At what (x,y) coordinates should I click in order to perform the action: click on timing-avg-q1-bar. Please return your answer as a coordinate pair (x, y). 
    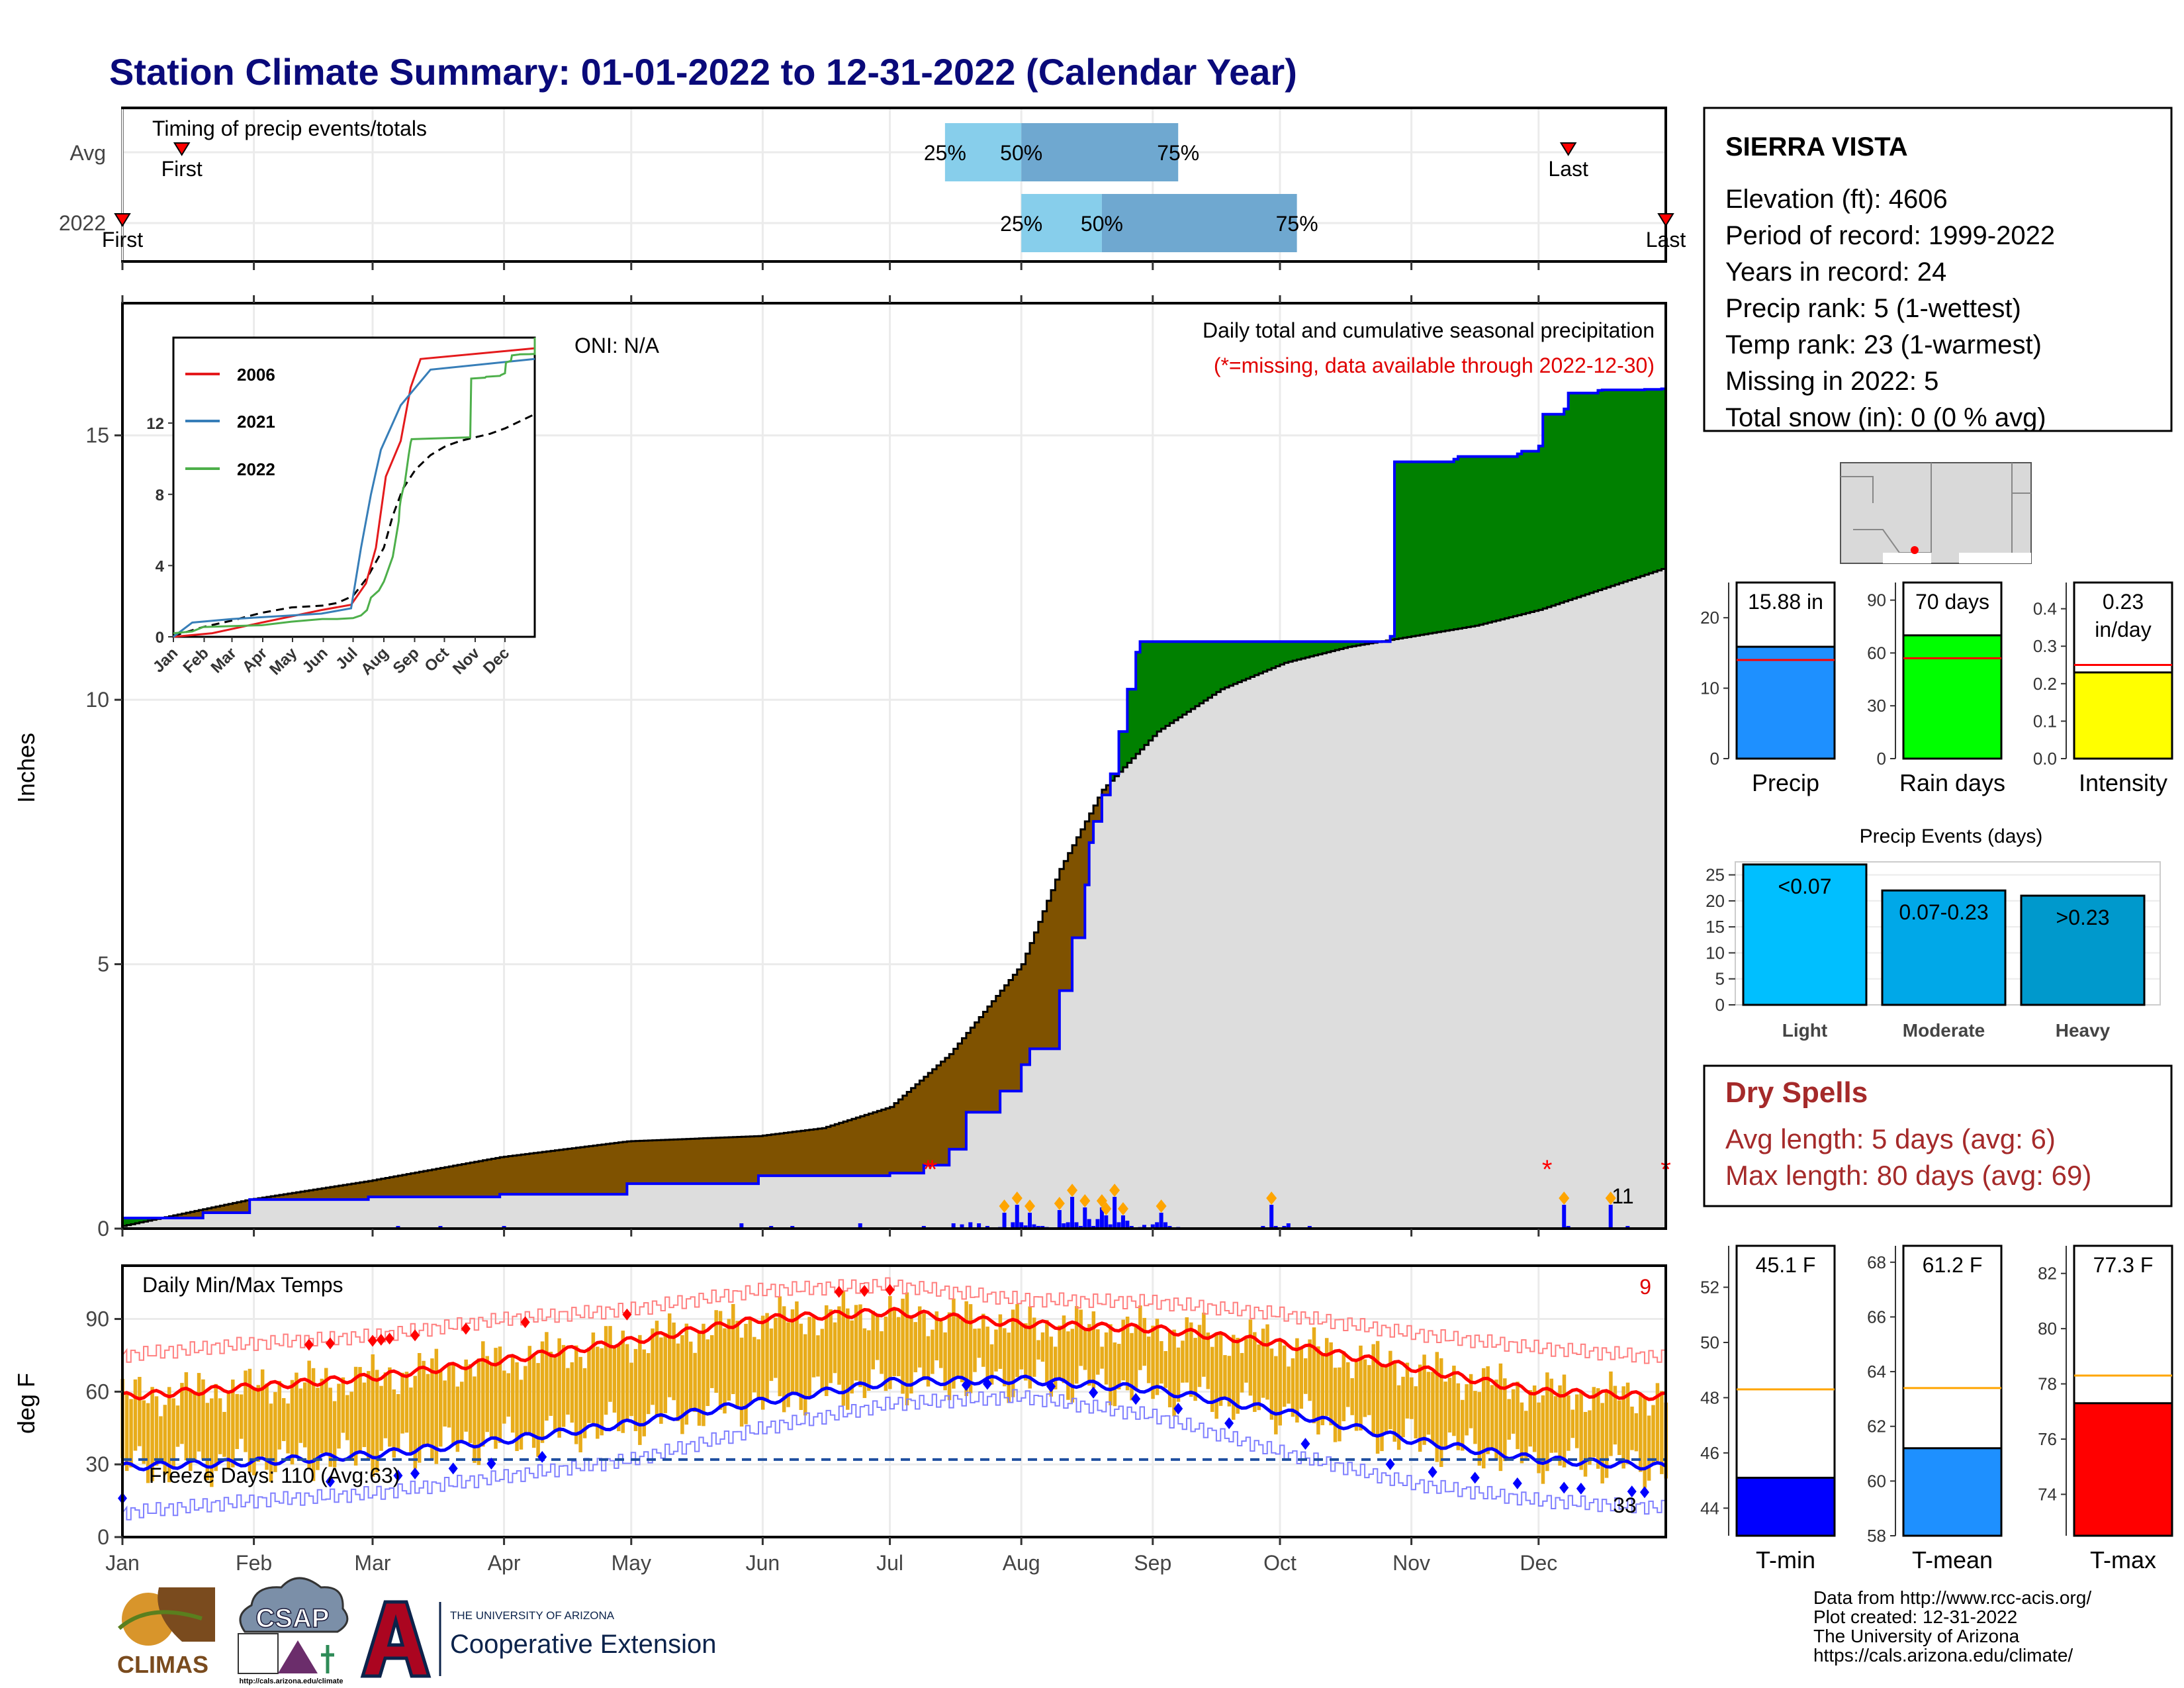
    Looking at the image, I should click on (983, 152).